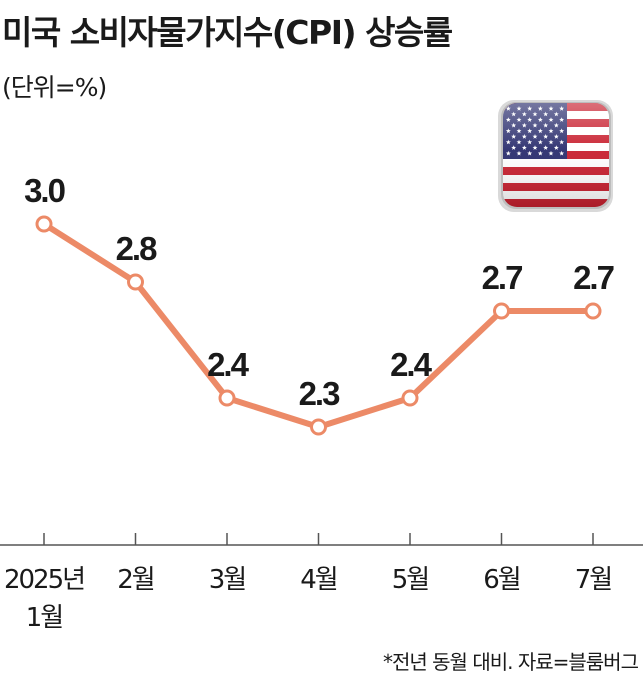 The height and width of the screenshot is (681, 643). What do you see at coordinates (44, 190) in the screenshot?
I see `data-label: 3.0` at bounding box center [44, 190].